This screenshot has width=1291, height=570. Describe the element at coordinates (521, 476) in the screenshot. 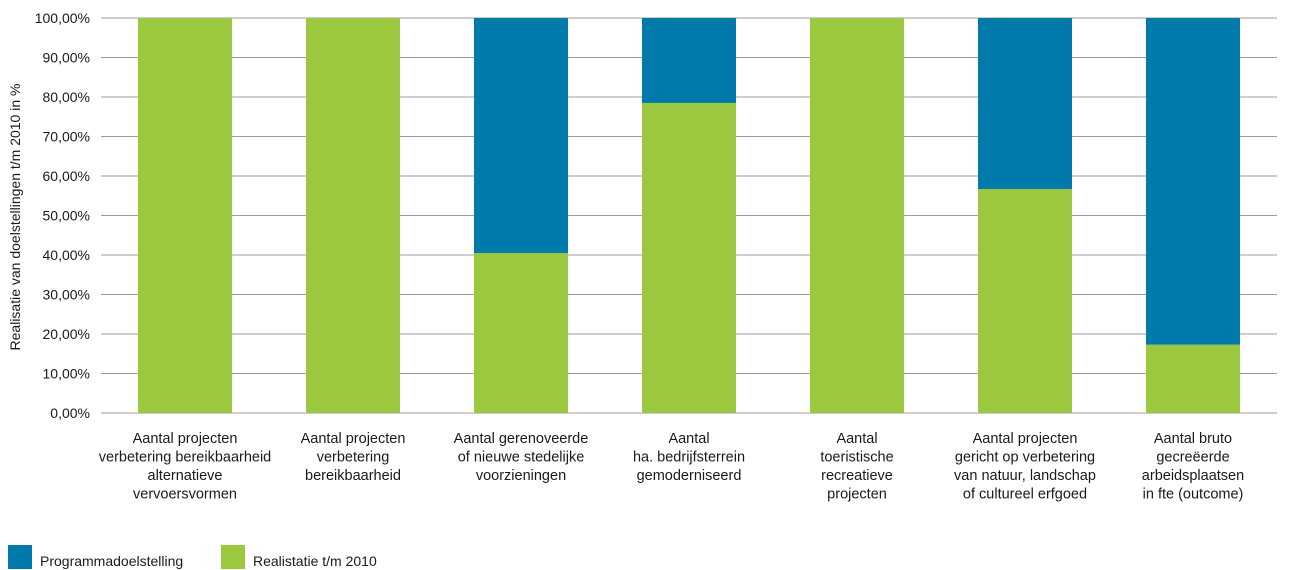

I see `x-category-line: voorzieningen` at that location.